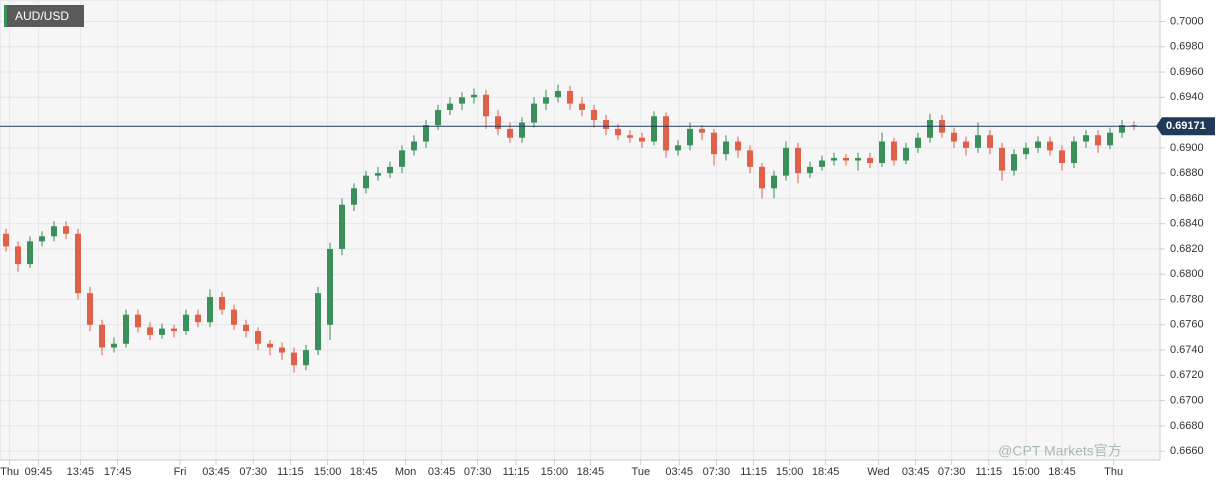 The image size is (1229, 490). I want to click on y-tick-label: 0.7000, so click(1187, 21).